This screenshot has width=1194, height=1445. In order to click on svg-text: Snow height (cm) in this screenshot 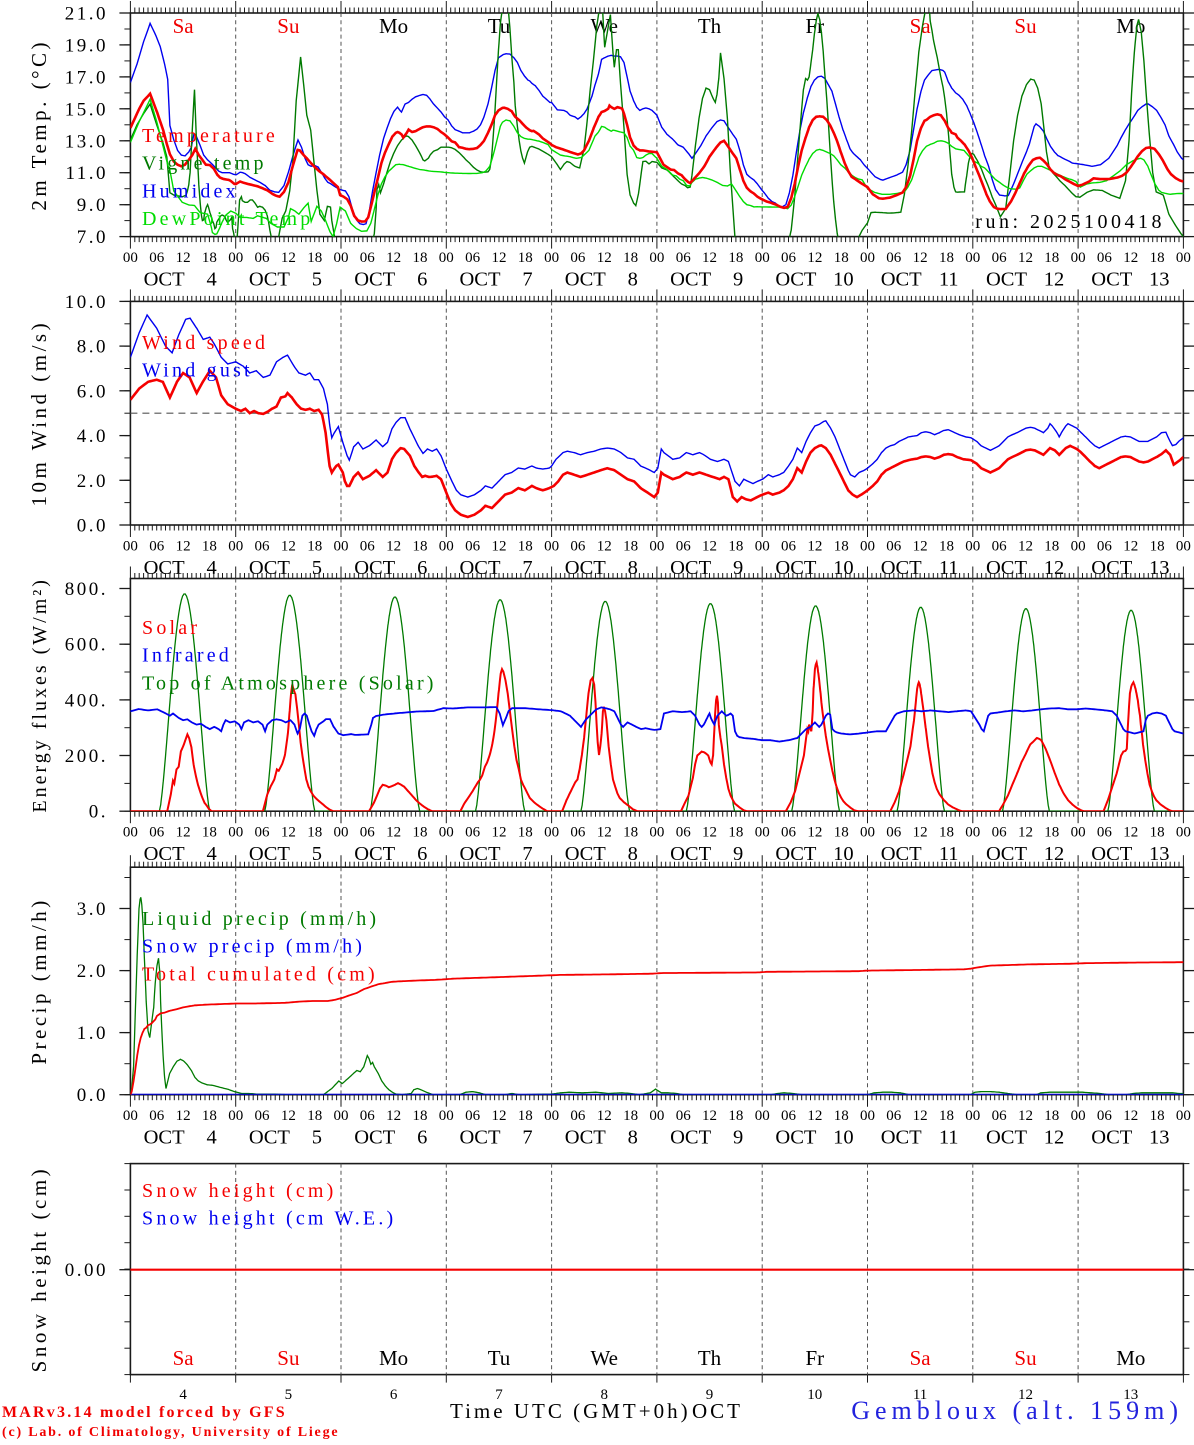, I will do `click(239, 1191)`.